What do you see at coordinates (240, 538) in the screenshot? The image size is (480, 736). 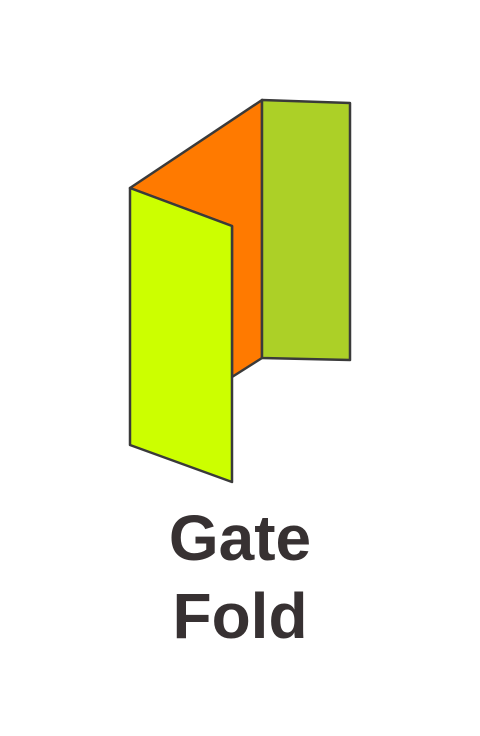 I see `caption-line-gate: Gate` at bounding box center [240, 538].